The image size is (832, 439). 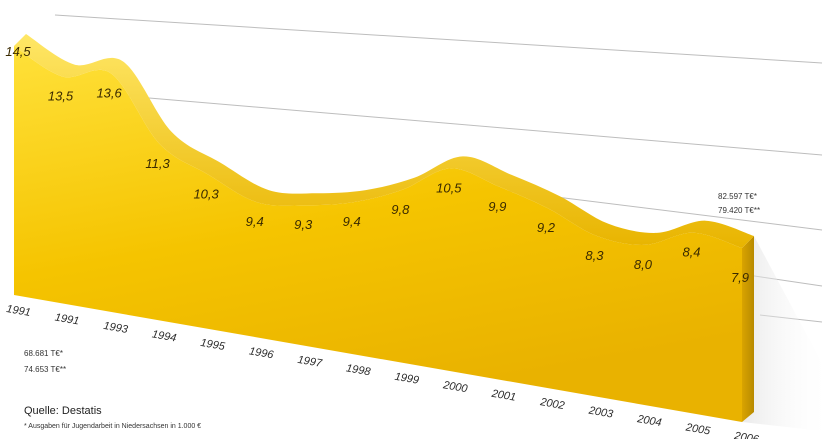 I want to click on year-tick-label: 2000, so click(x=455, y=387).